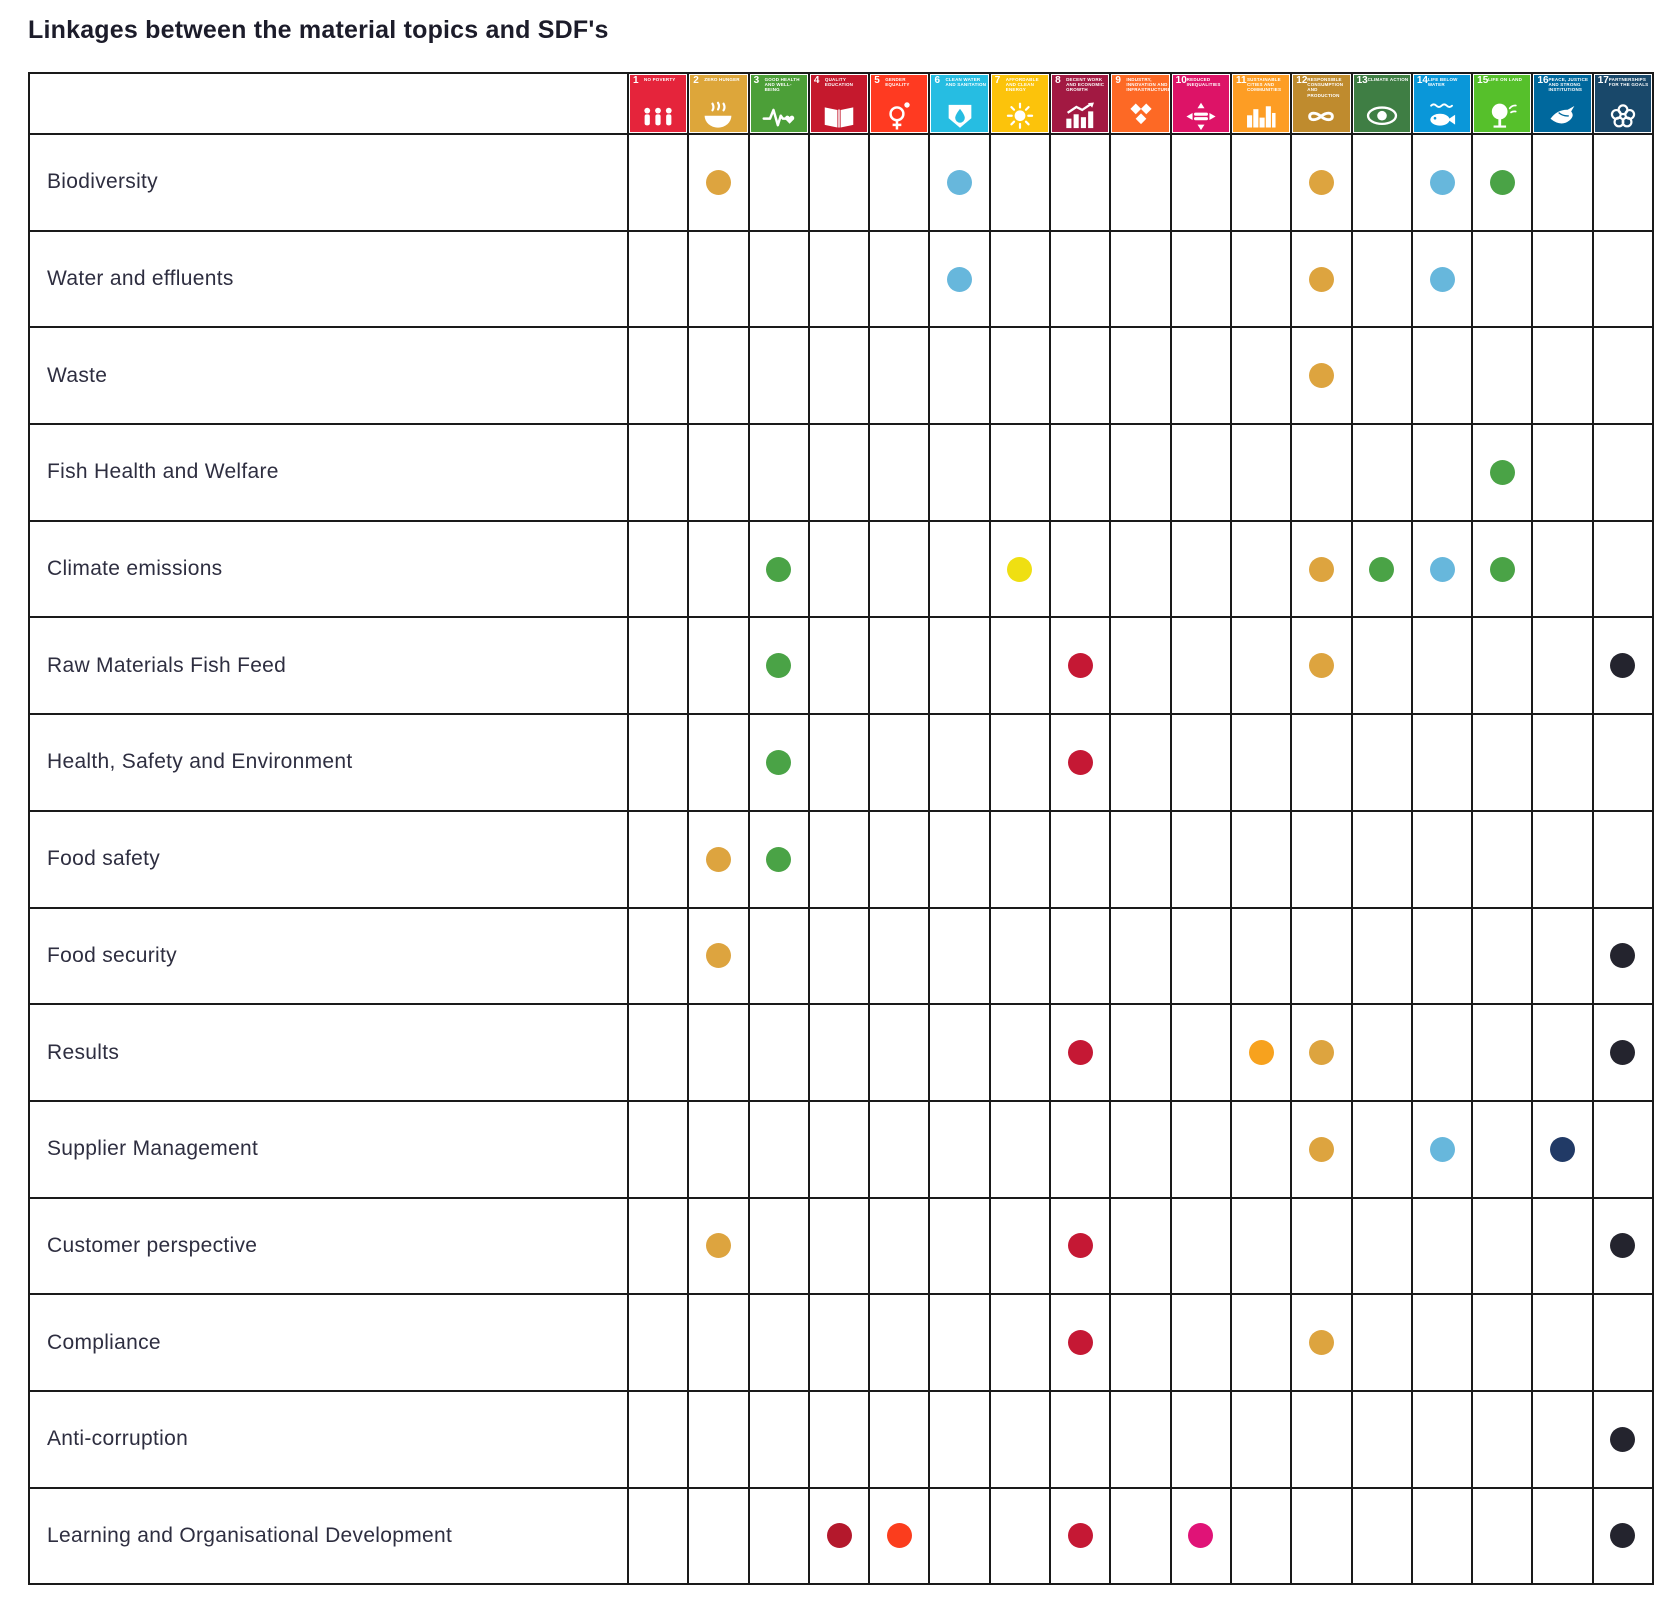  I want to click on row-label: Health, Safety and Environment, so click(329, 763).